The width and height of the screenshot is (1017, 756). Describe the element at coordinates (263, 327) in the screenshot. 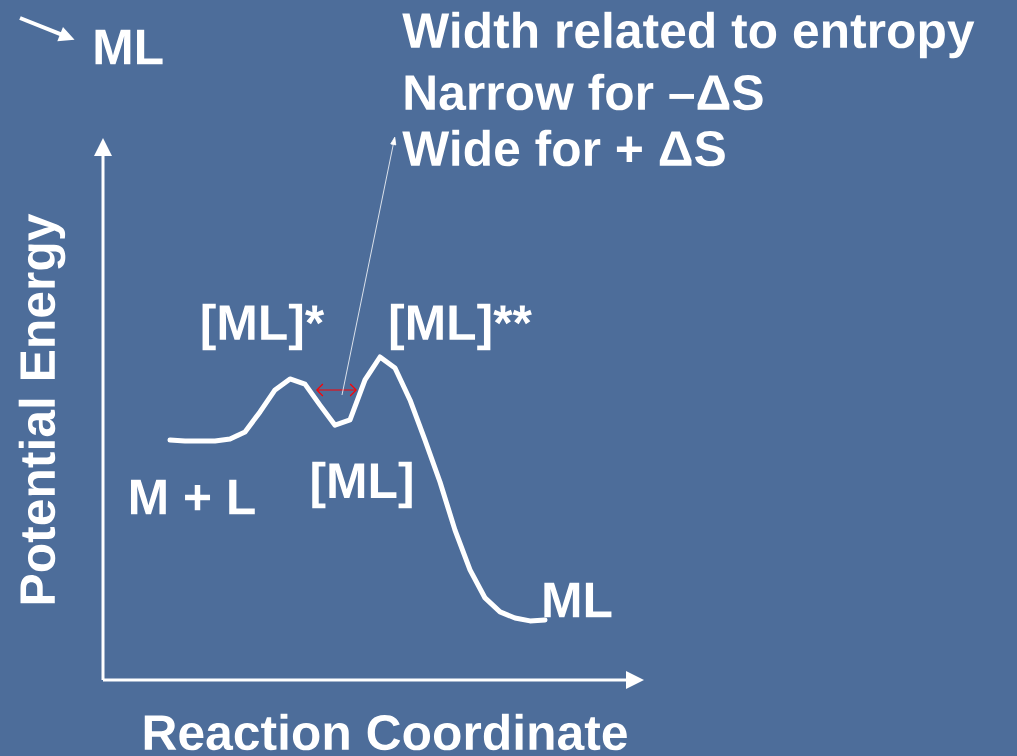

I see `text: [ML]*` at that location.